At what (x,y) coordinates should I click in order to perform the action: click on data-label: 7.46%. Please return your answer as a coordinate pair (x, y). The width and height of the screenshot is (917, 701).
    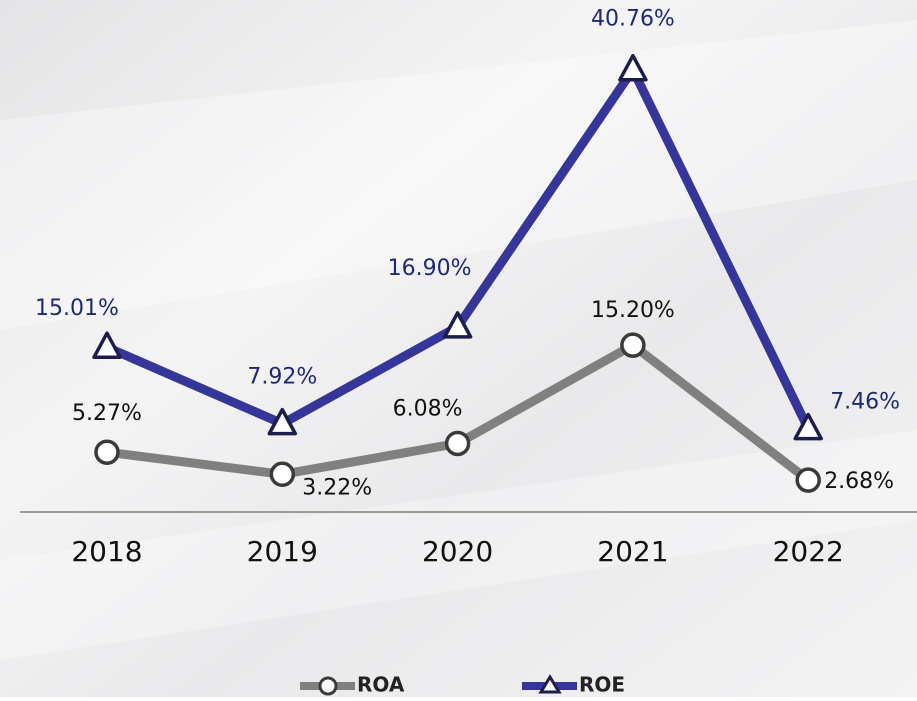
    Looking at the image, I should click on (865, 402).